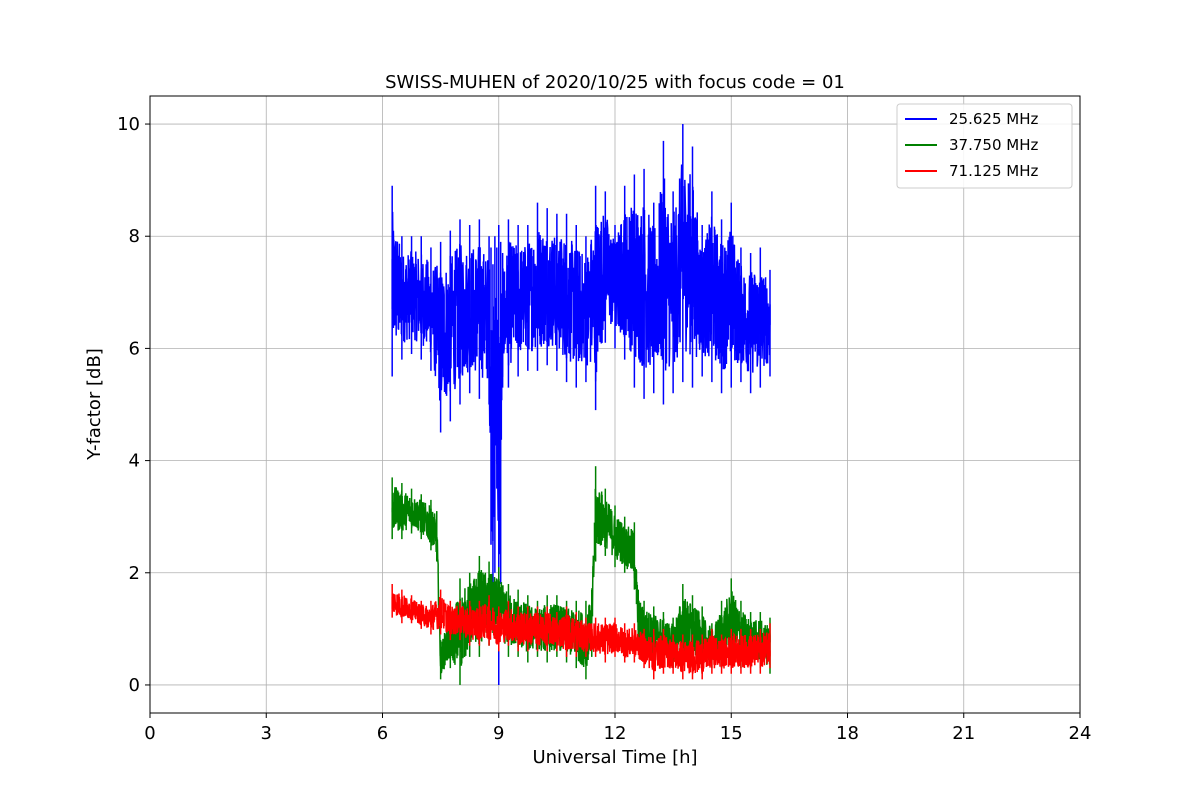 Image resolution: width=1200 pixels, height=800 pixels. I want to click on legend-label: 25.625 MHz, so click(993, 119).